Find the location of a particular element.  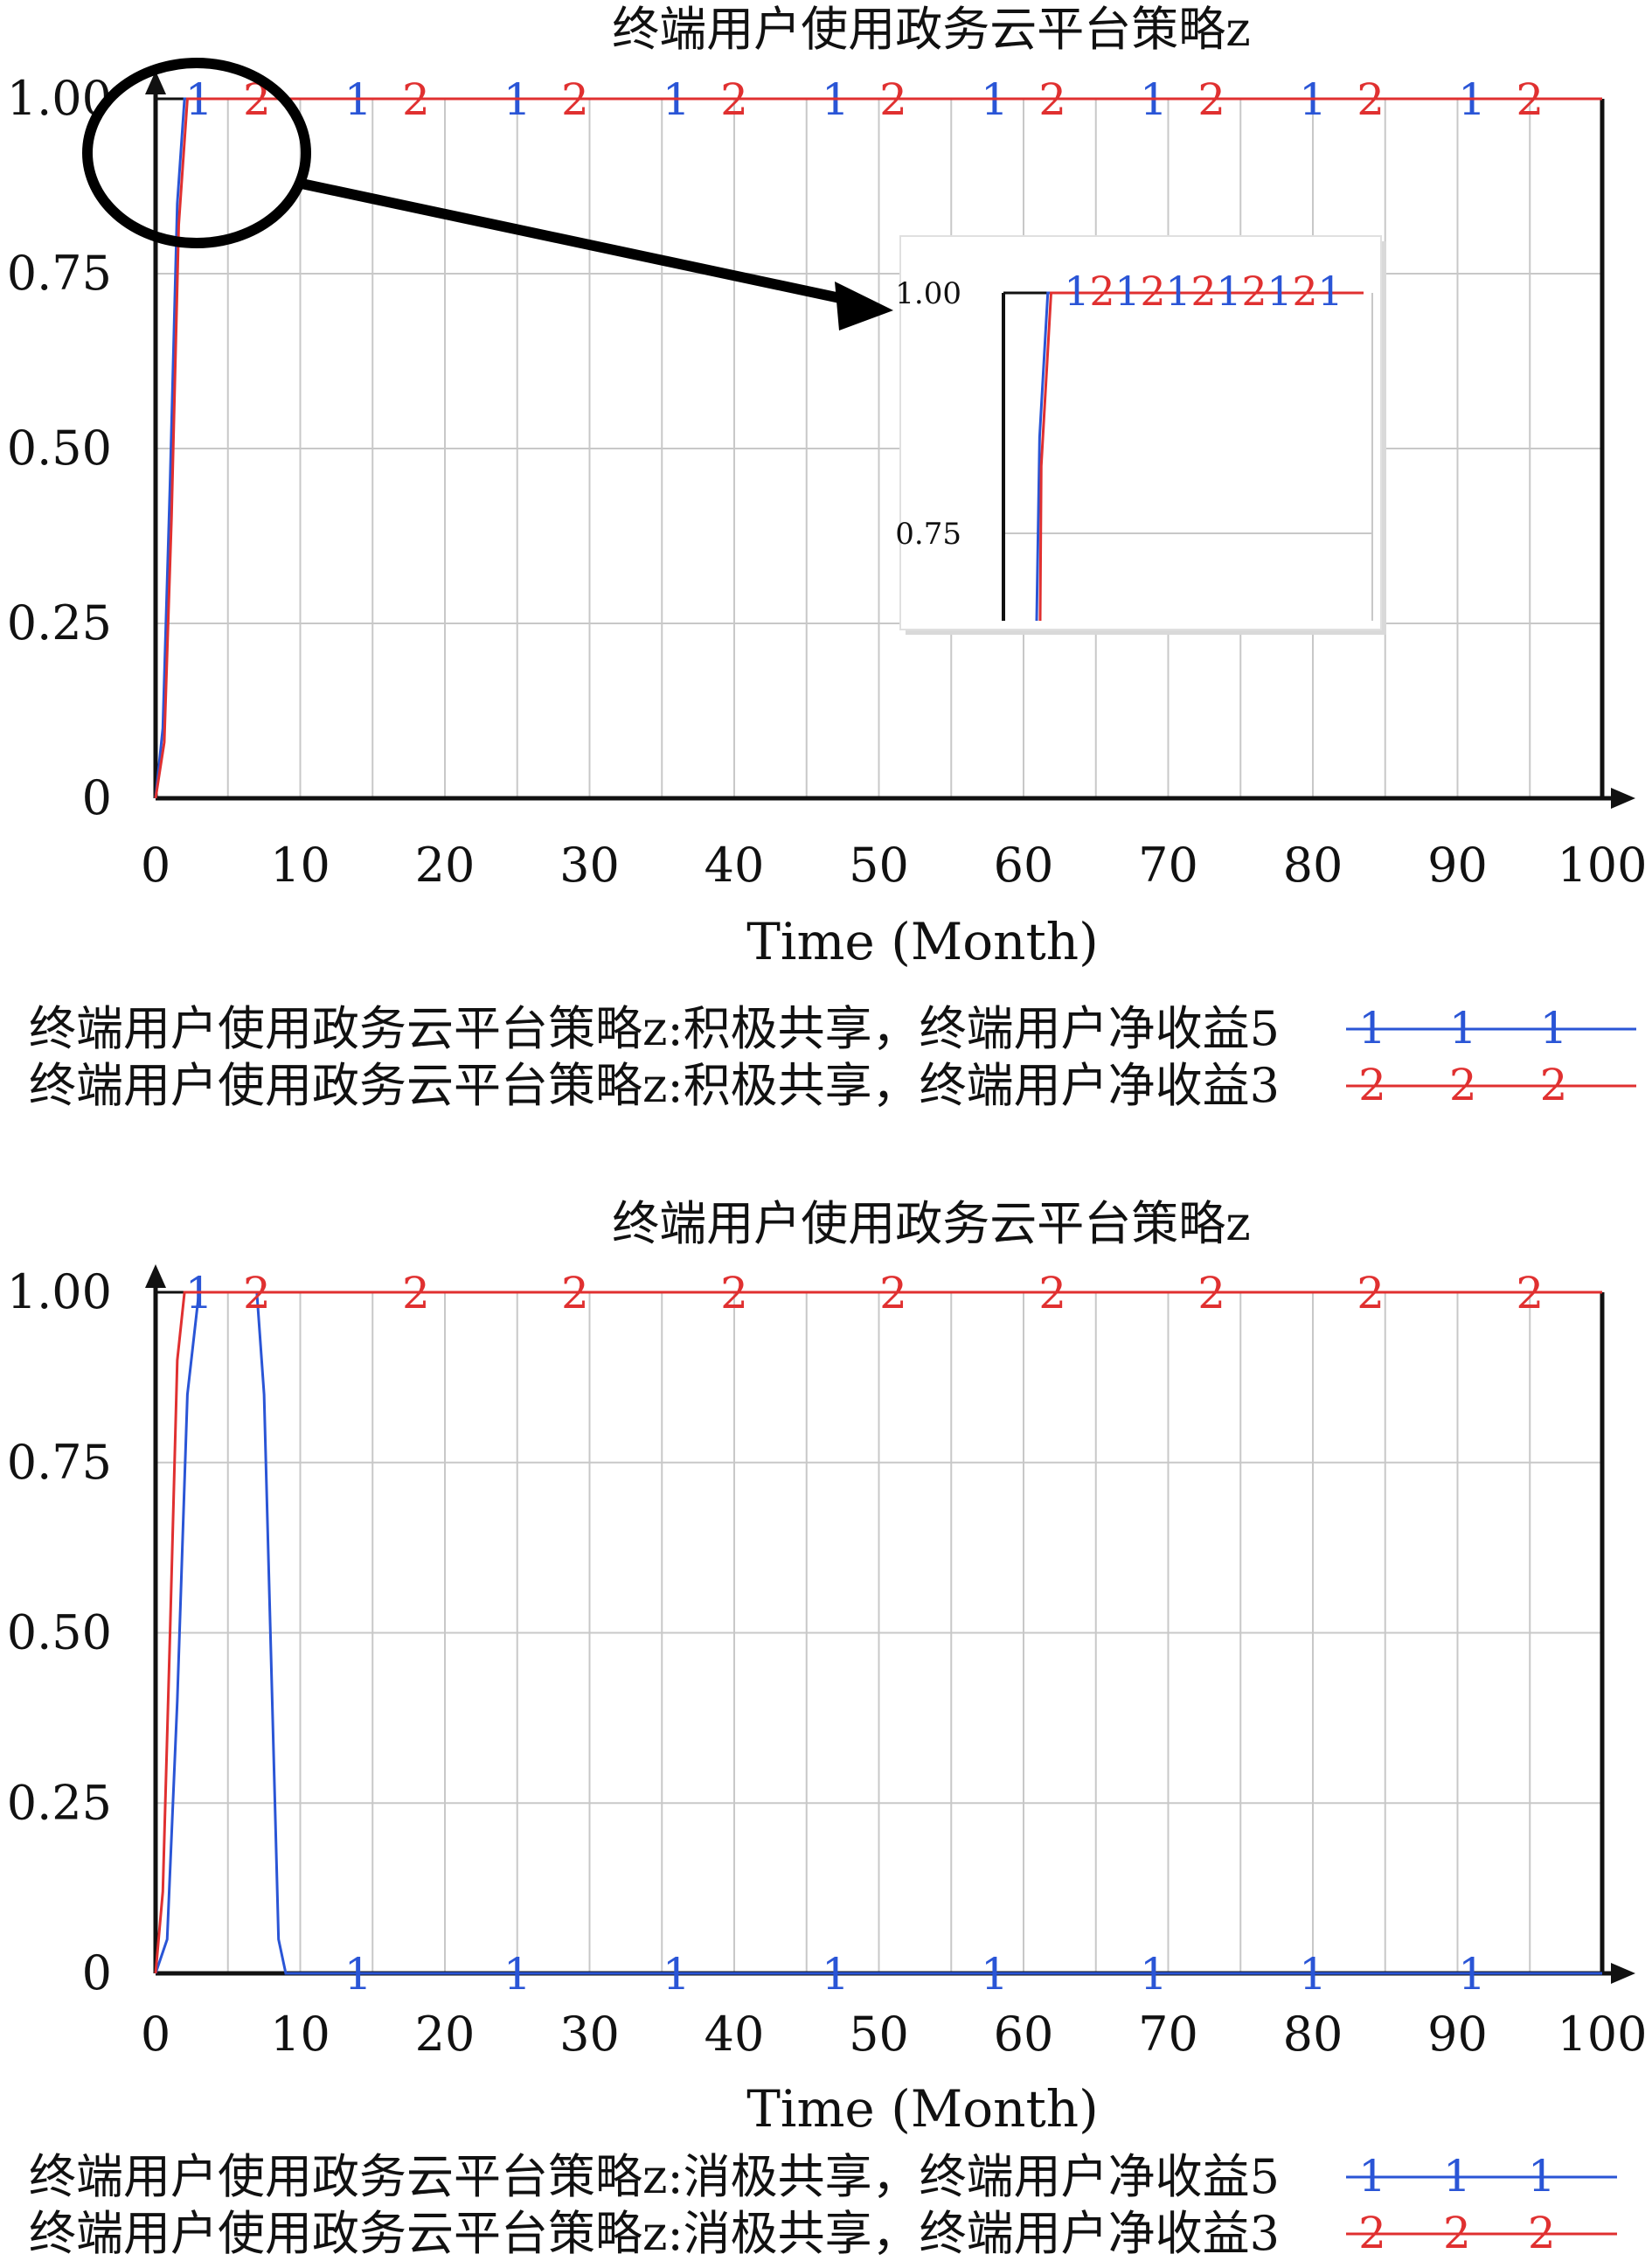

legend-label-2: 终端用户使用政务云平台策略z:积极共享，终端用户净收益3 is located at coordinates (654, 1085).